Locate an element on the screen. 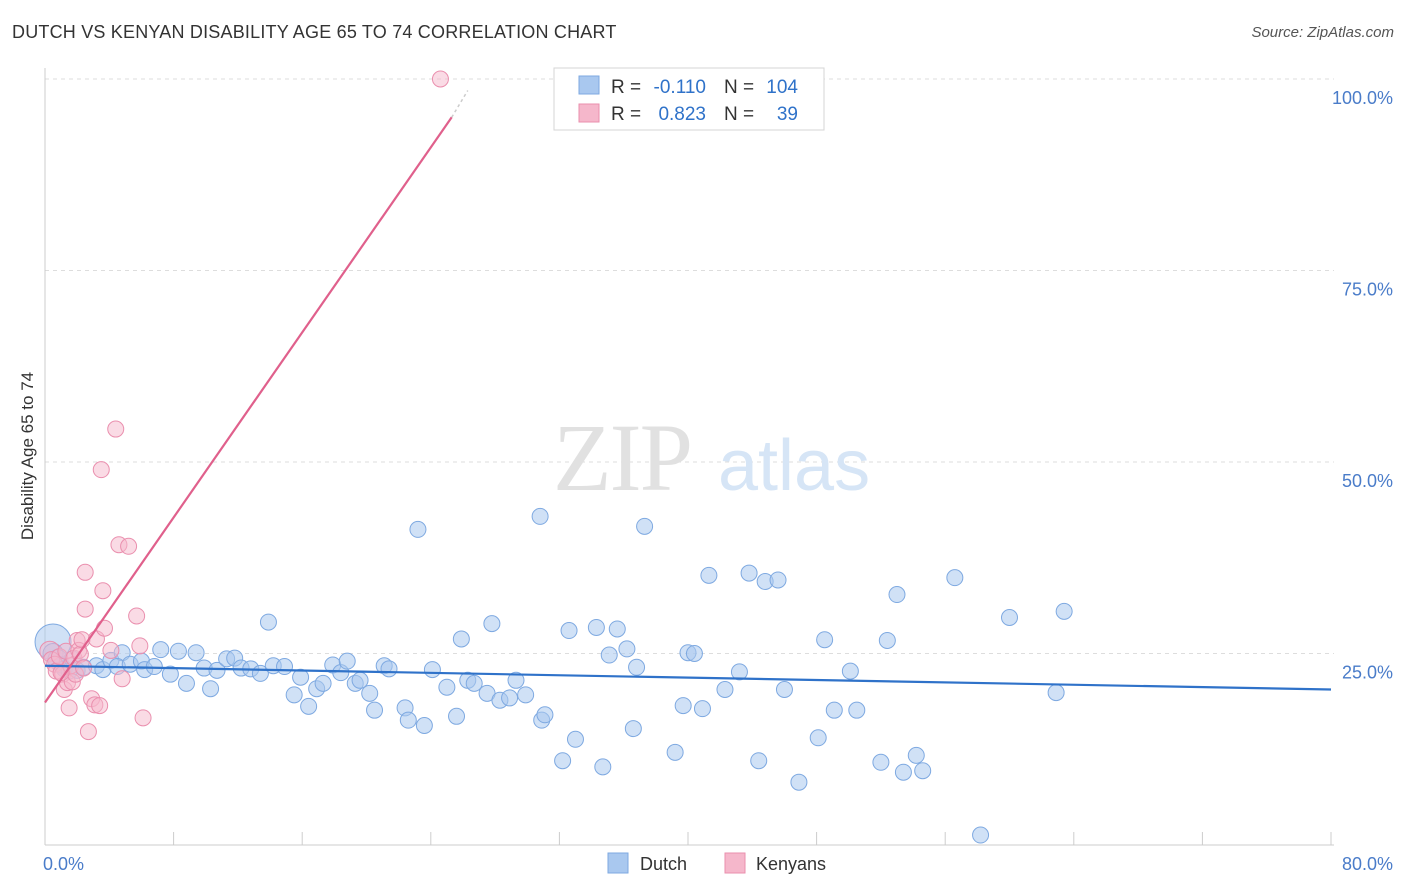  dutch-trendline is located at coordinates (688, 677).